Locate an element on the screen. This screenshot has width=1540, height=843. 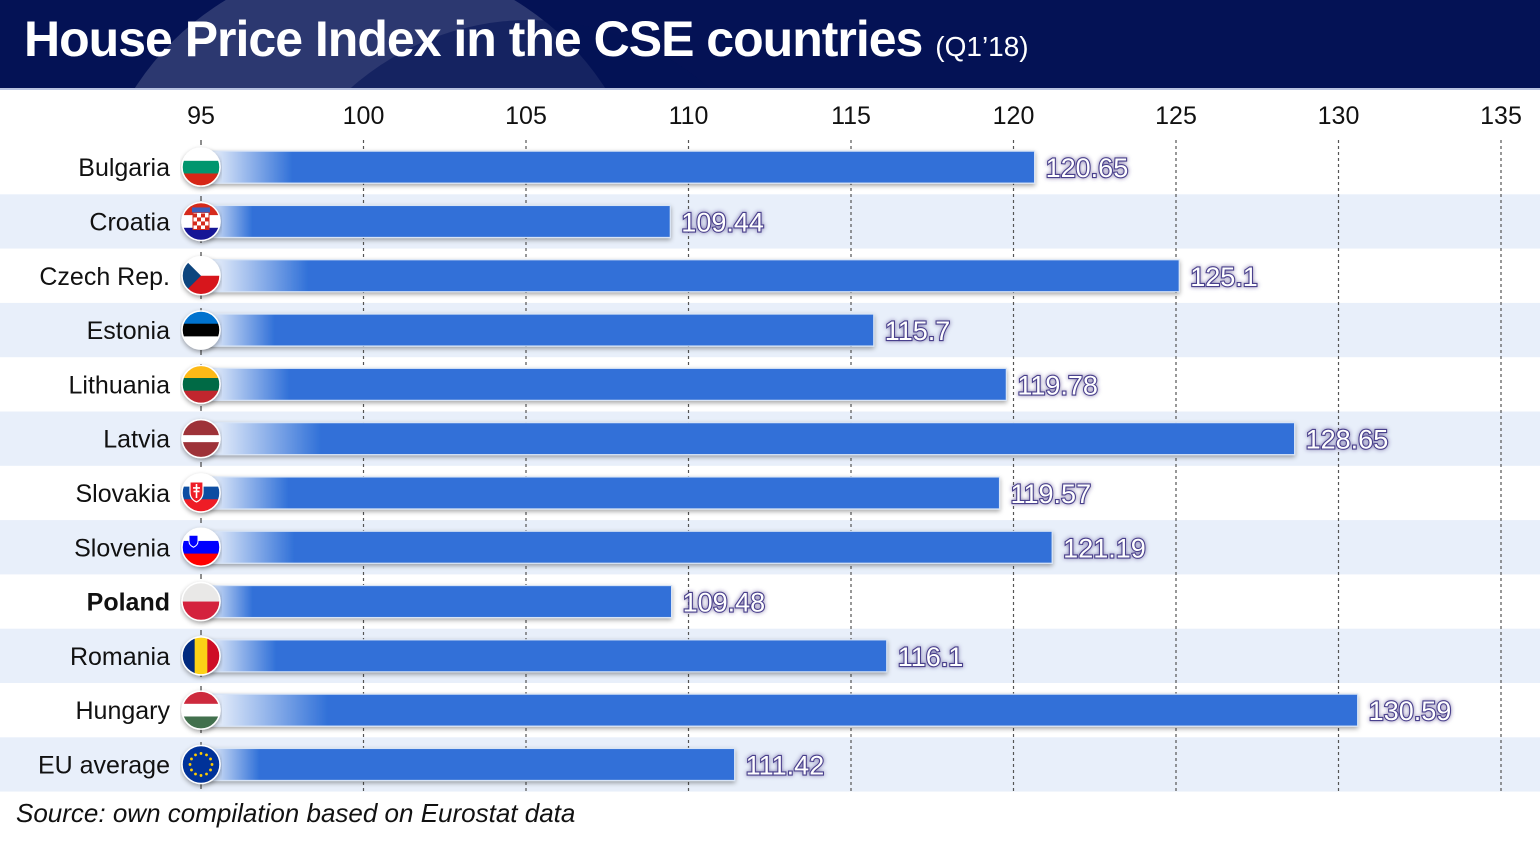
bar-row: Bulgaria 120.65 is located at coordinates (603, 167).